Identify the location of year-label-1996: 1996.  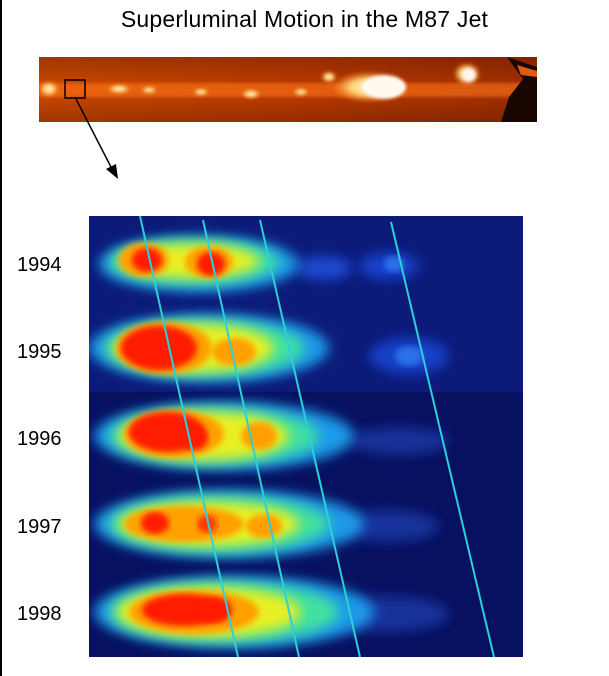
(39, 439).